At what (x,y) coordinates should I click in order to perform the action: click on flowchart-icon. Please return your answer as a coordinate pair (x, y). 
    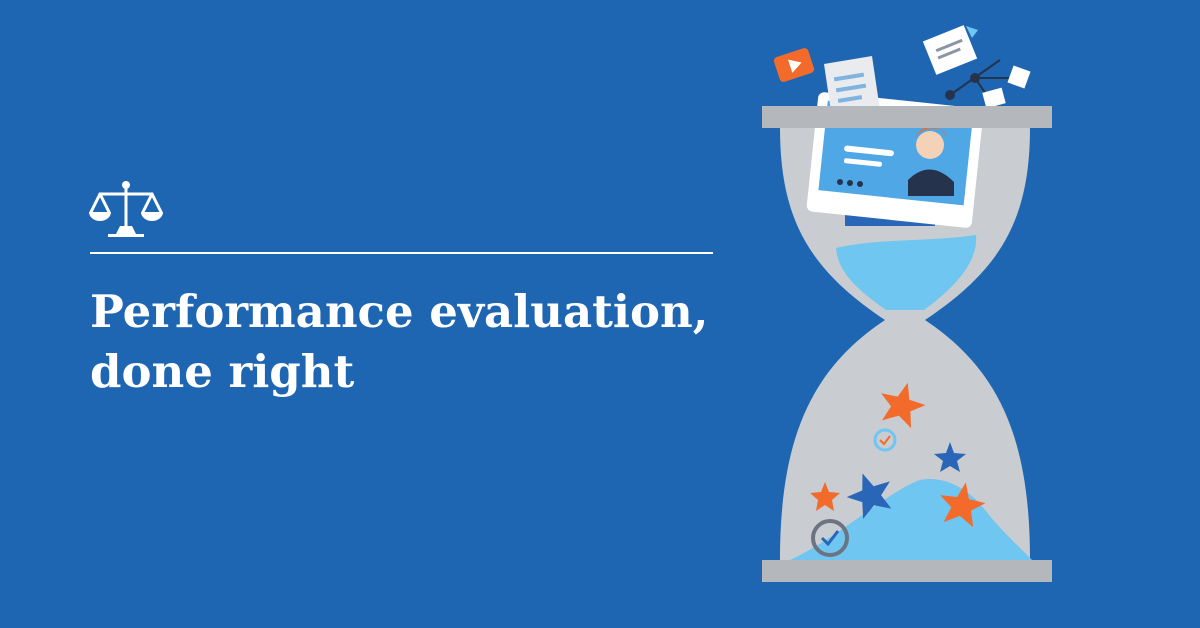
    Looking at the image, I should click on (988, 84).